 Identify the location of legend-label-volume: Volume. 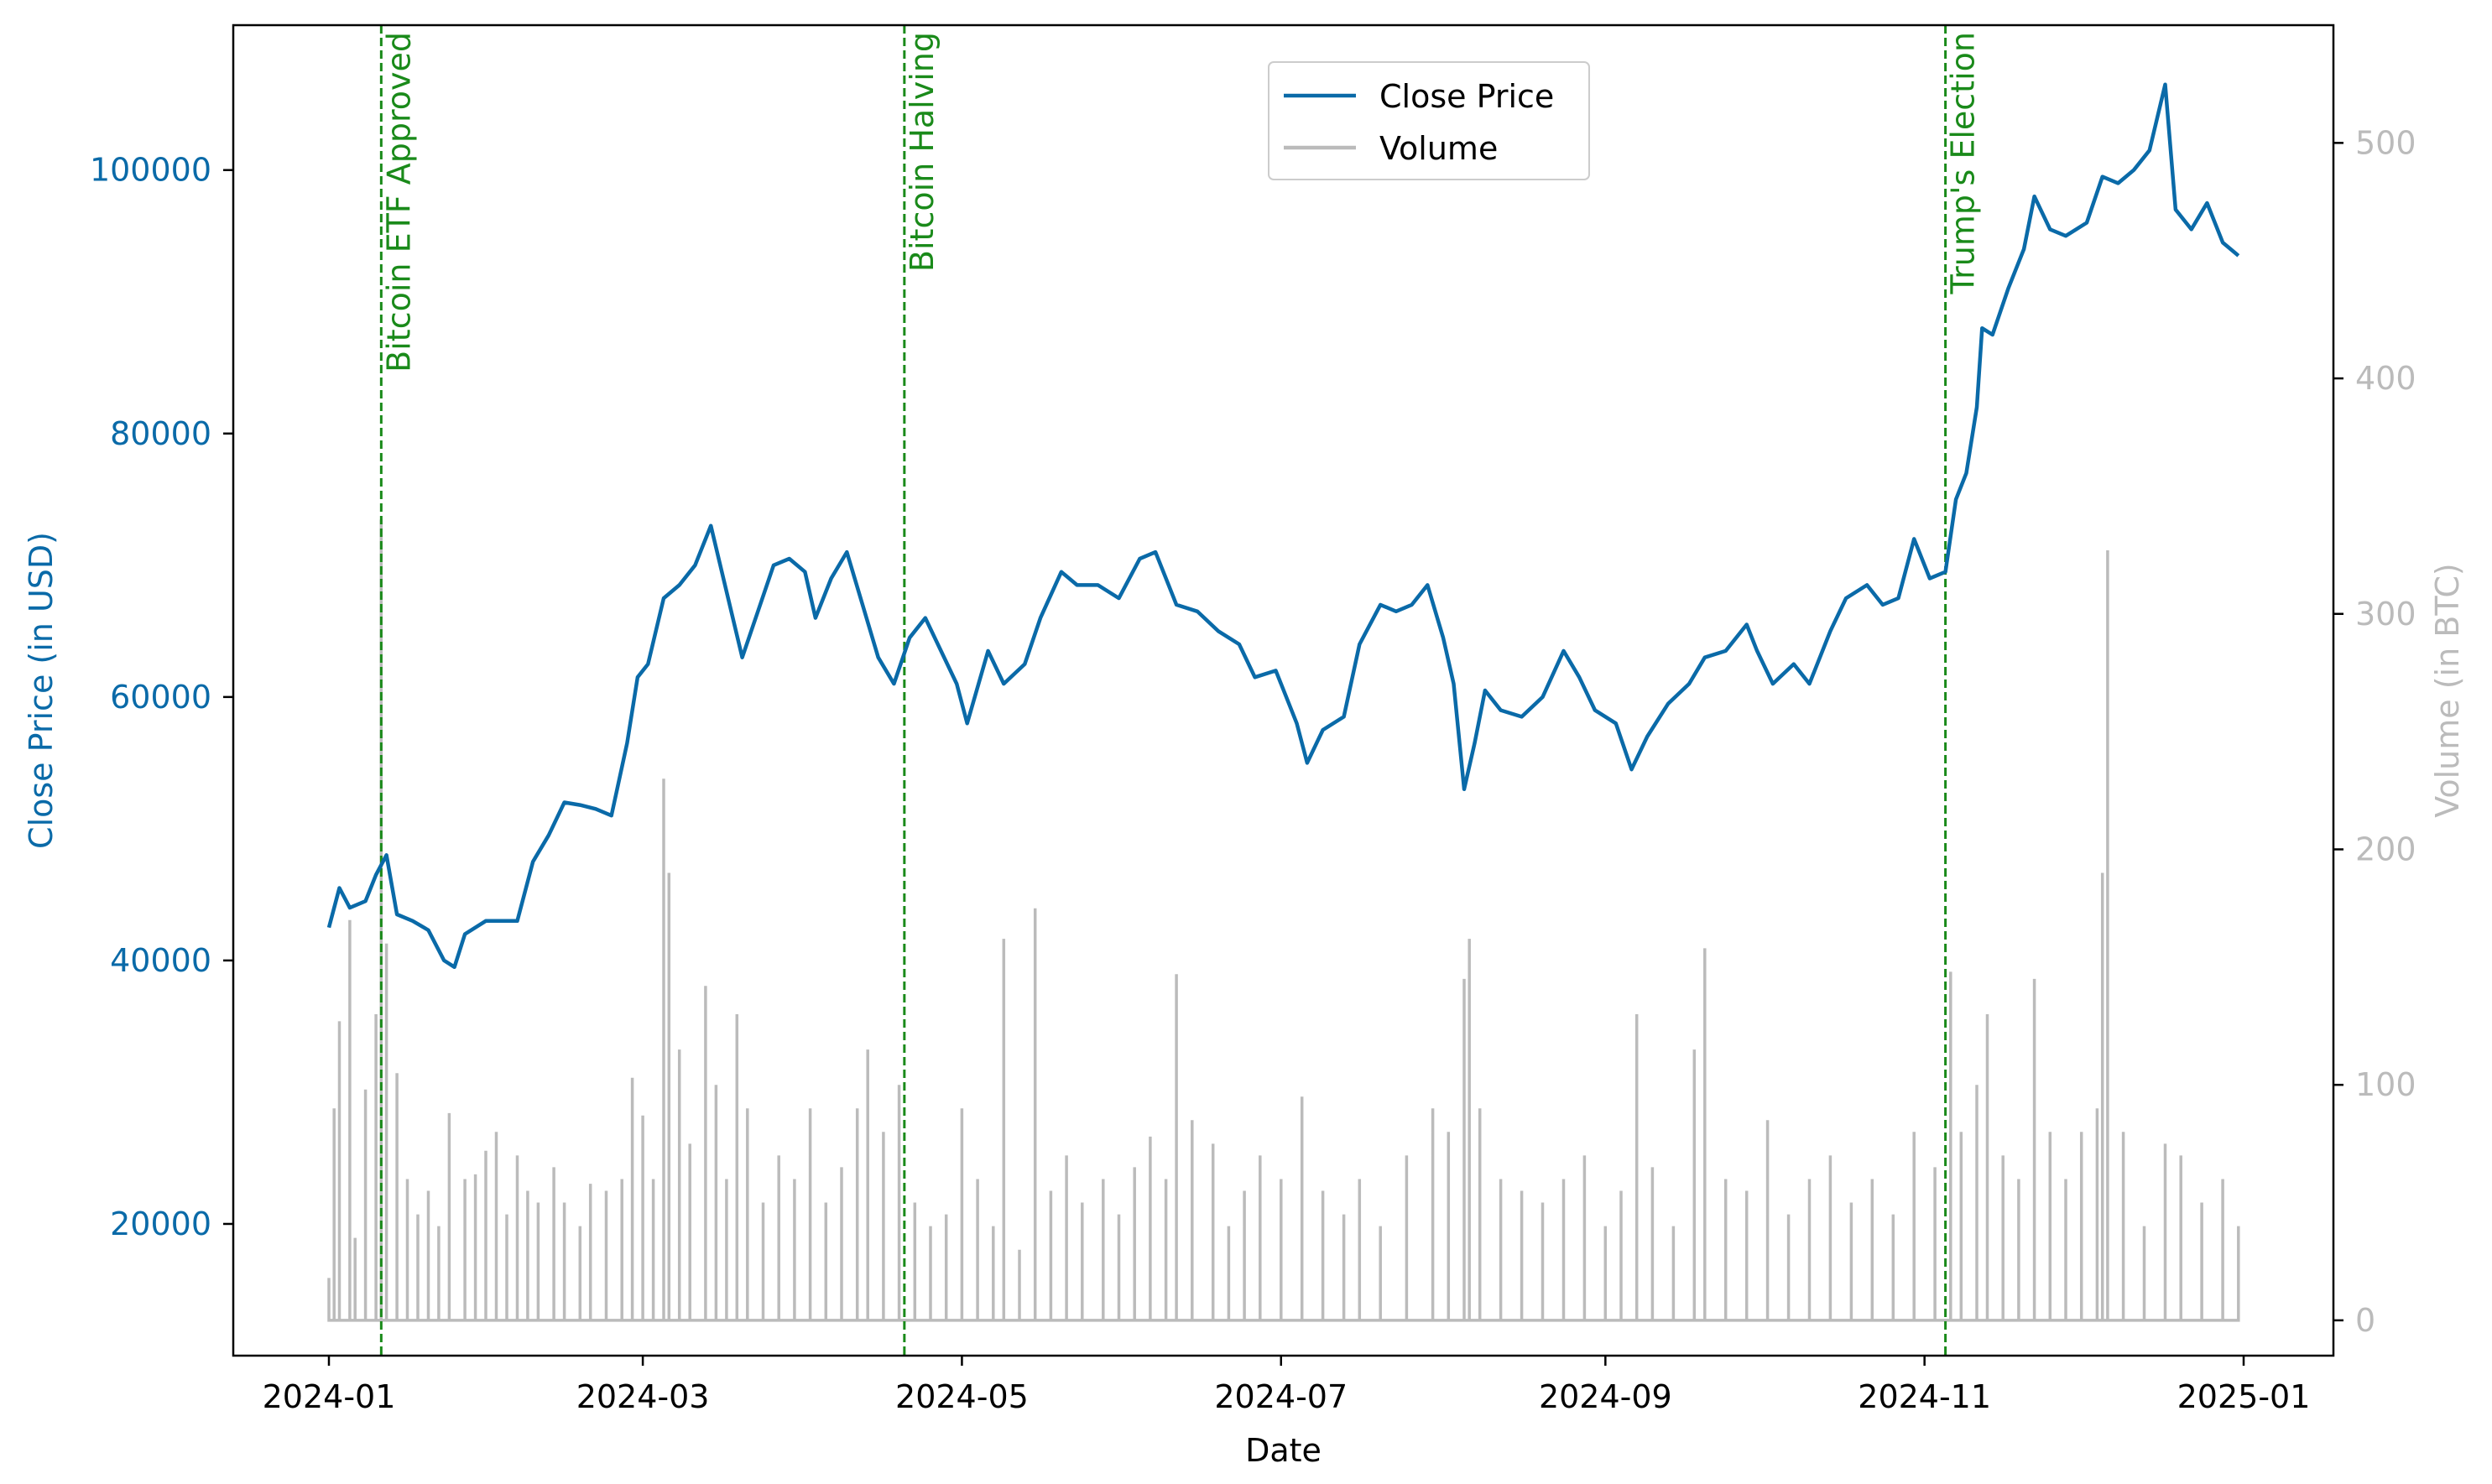
(1439, 148).